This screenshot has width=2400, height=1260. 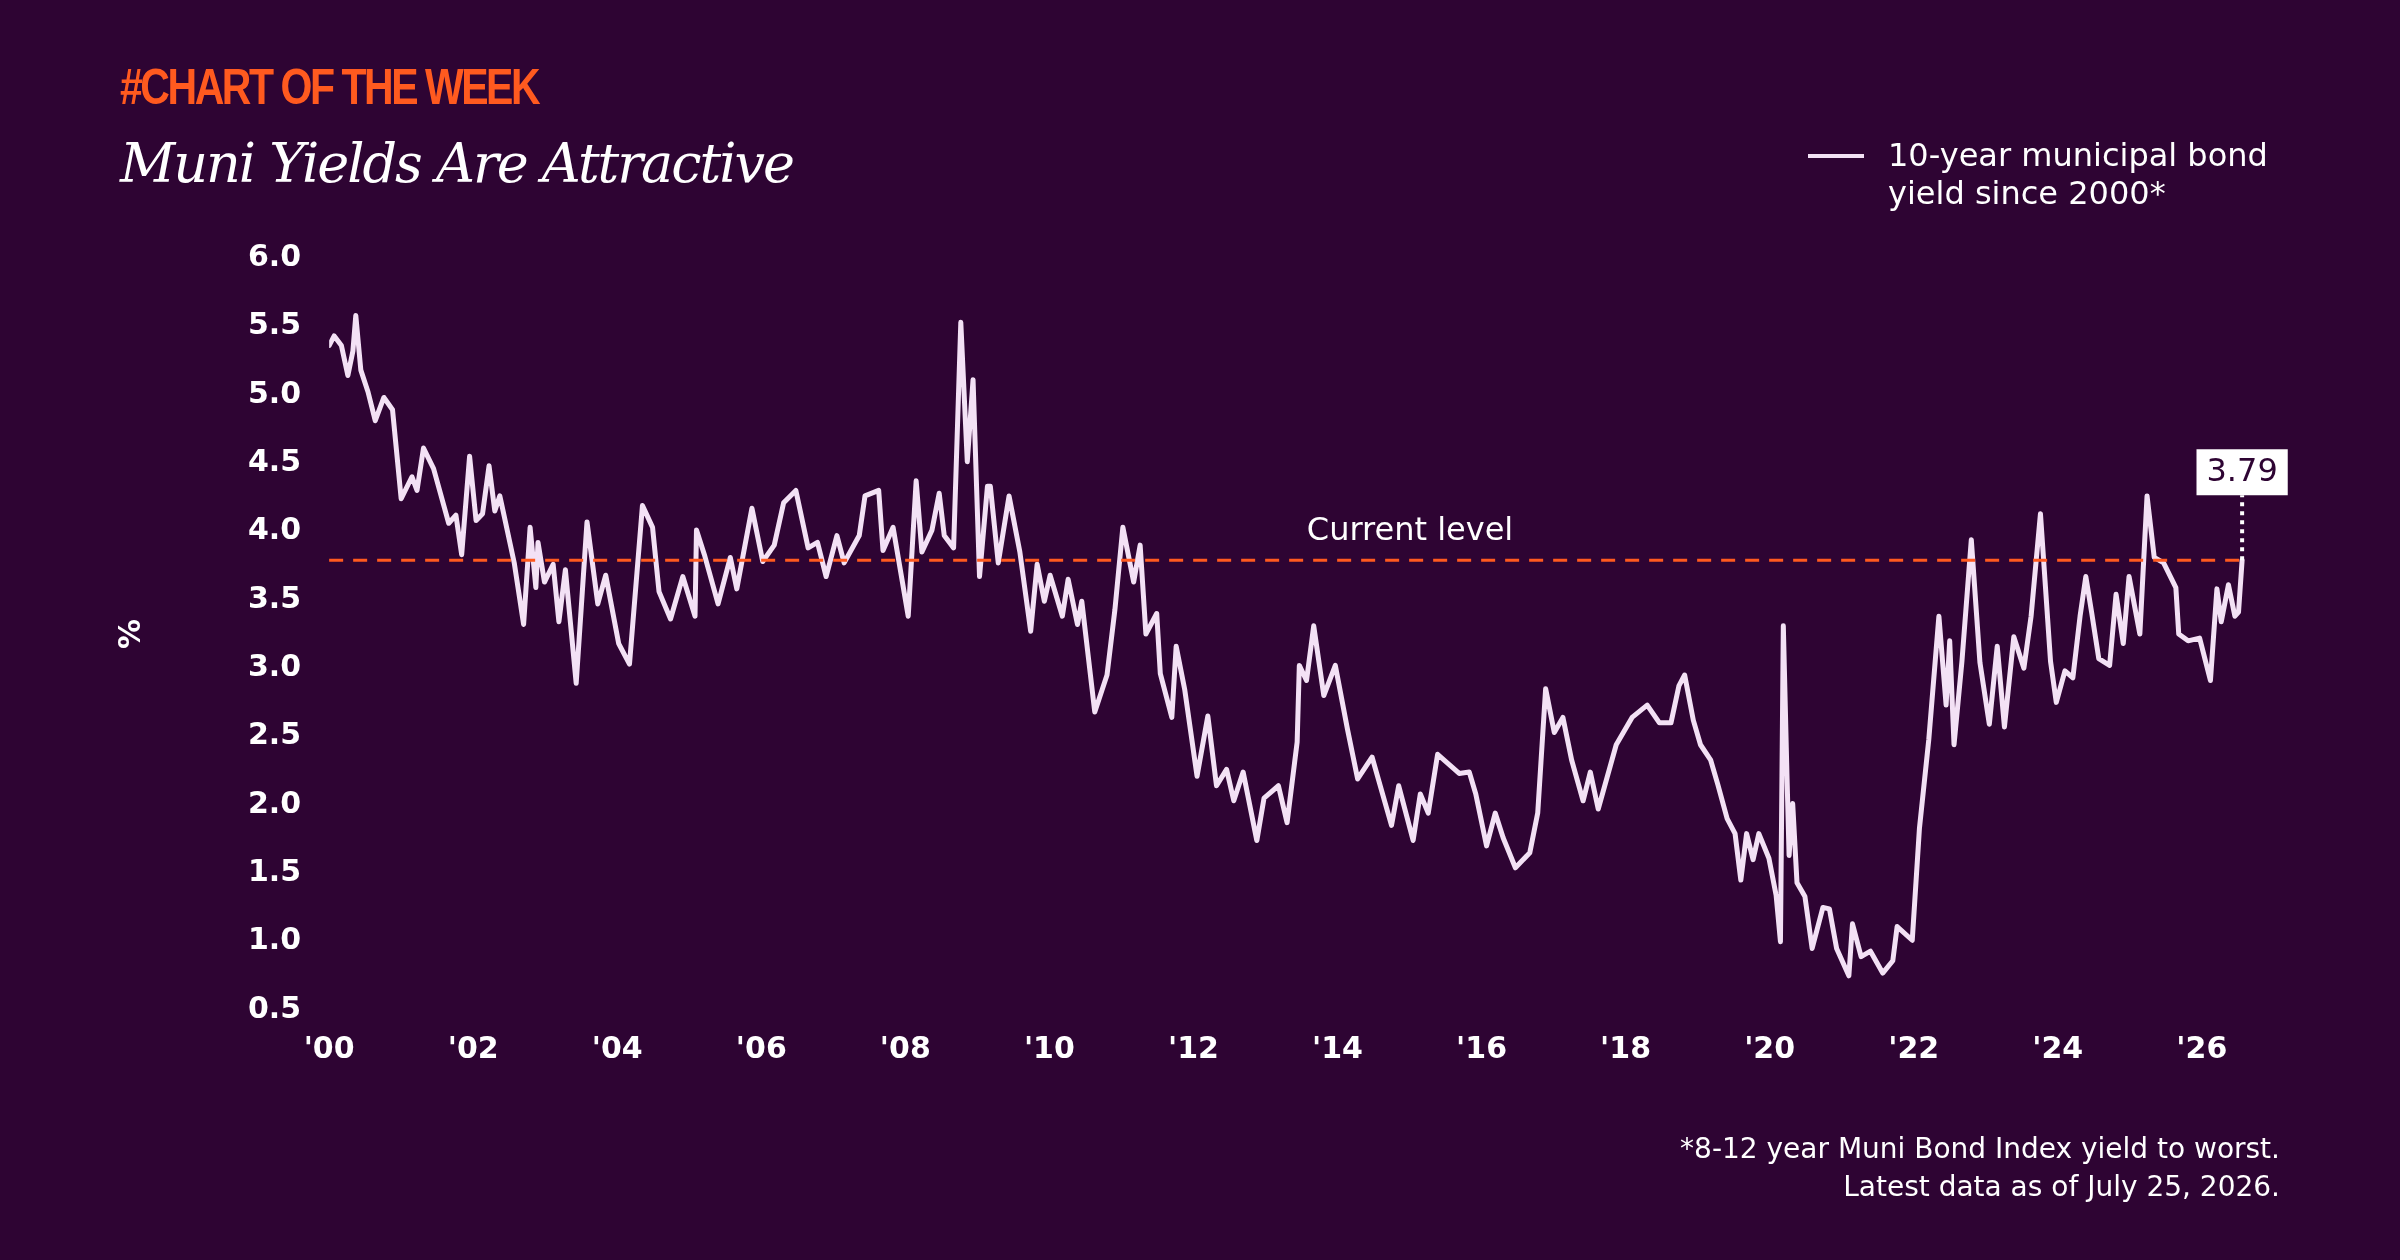 I want to click on annotation: 3.79, so click(x=2242, y=470).